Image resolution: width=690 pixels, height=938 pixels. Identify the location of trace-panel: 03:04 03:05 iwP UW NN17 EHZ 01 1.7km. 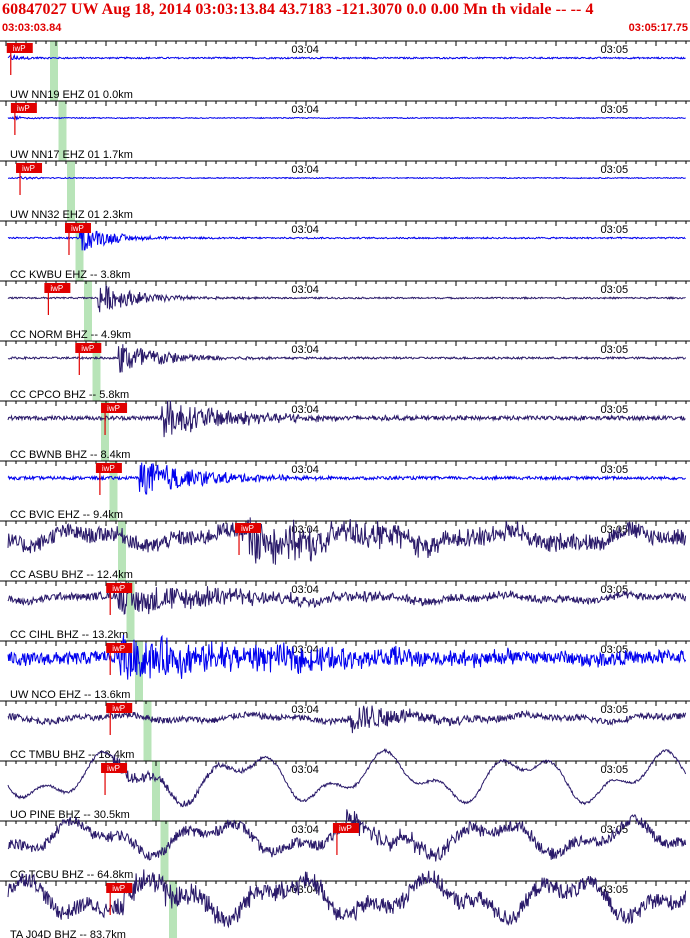
(345, 130).